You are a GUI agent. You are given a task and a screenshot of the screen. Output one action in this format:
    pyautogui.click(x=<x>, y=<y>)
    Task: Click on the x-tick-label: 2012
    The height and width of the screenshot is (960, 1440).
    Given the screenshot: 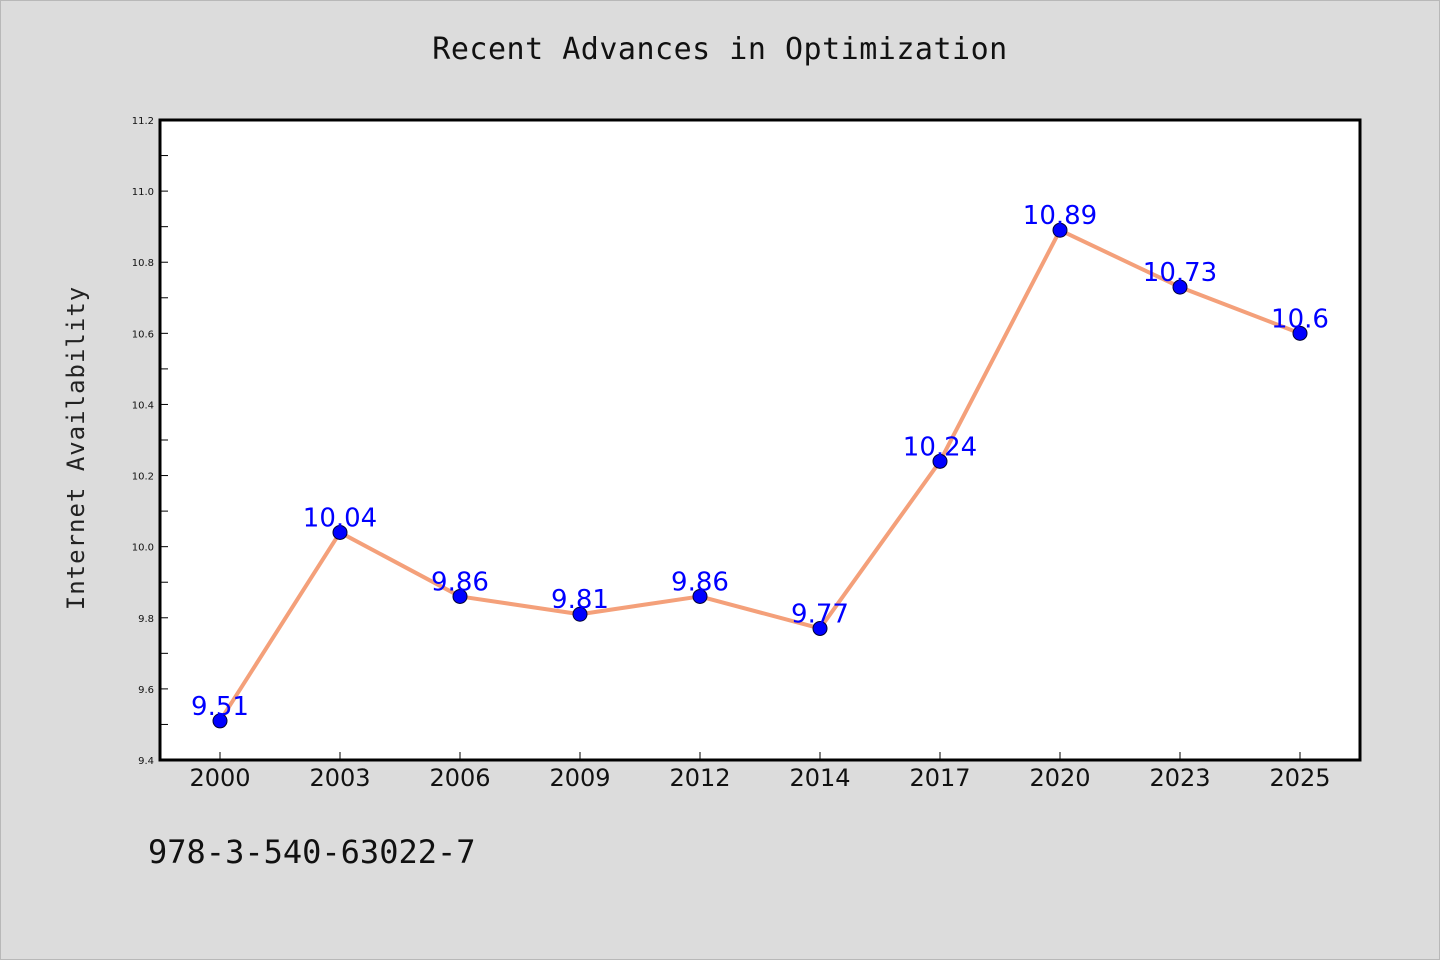 What is the action you would take?
    pyautogui.click(x=699, y=778)
    